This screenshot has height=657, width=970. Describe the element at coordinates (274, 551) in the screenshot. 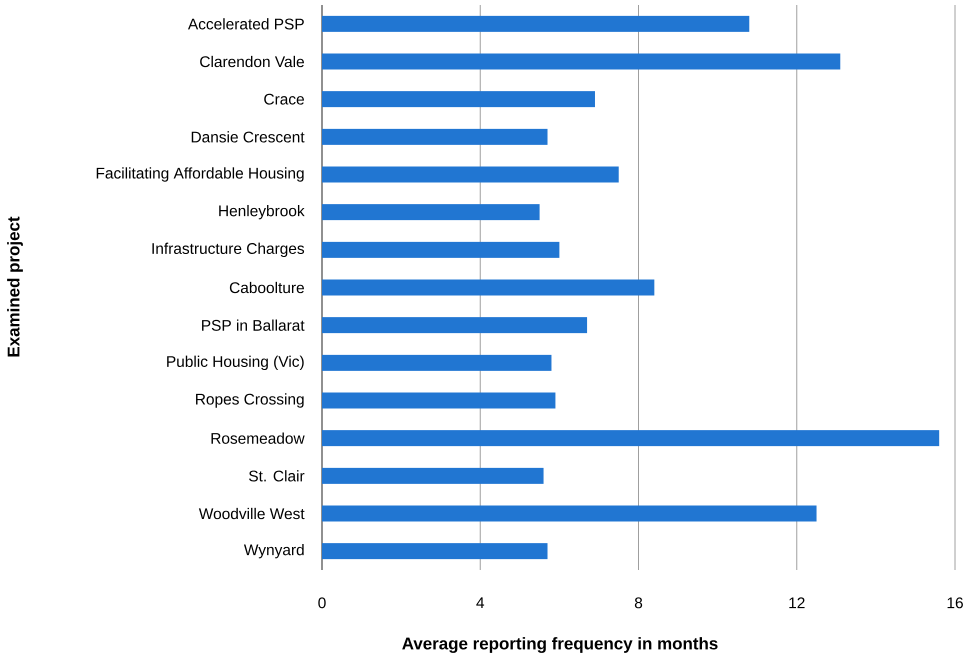

I see `y-tick-label: Wynyard` at that location.